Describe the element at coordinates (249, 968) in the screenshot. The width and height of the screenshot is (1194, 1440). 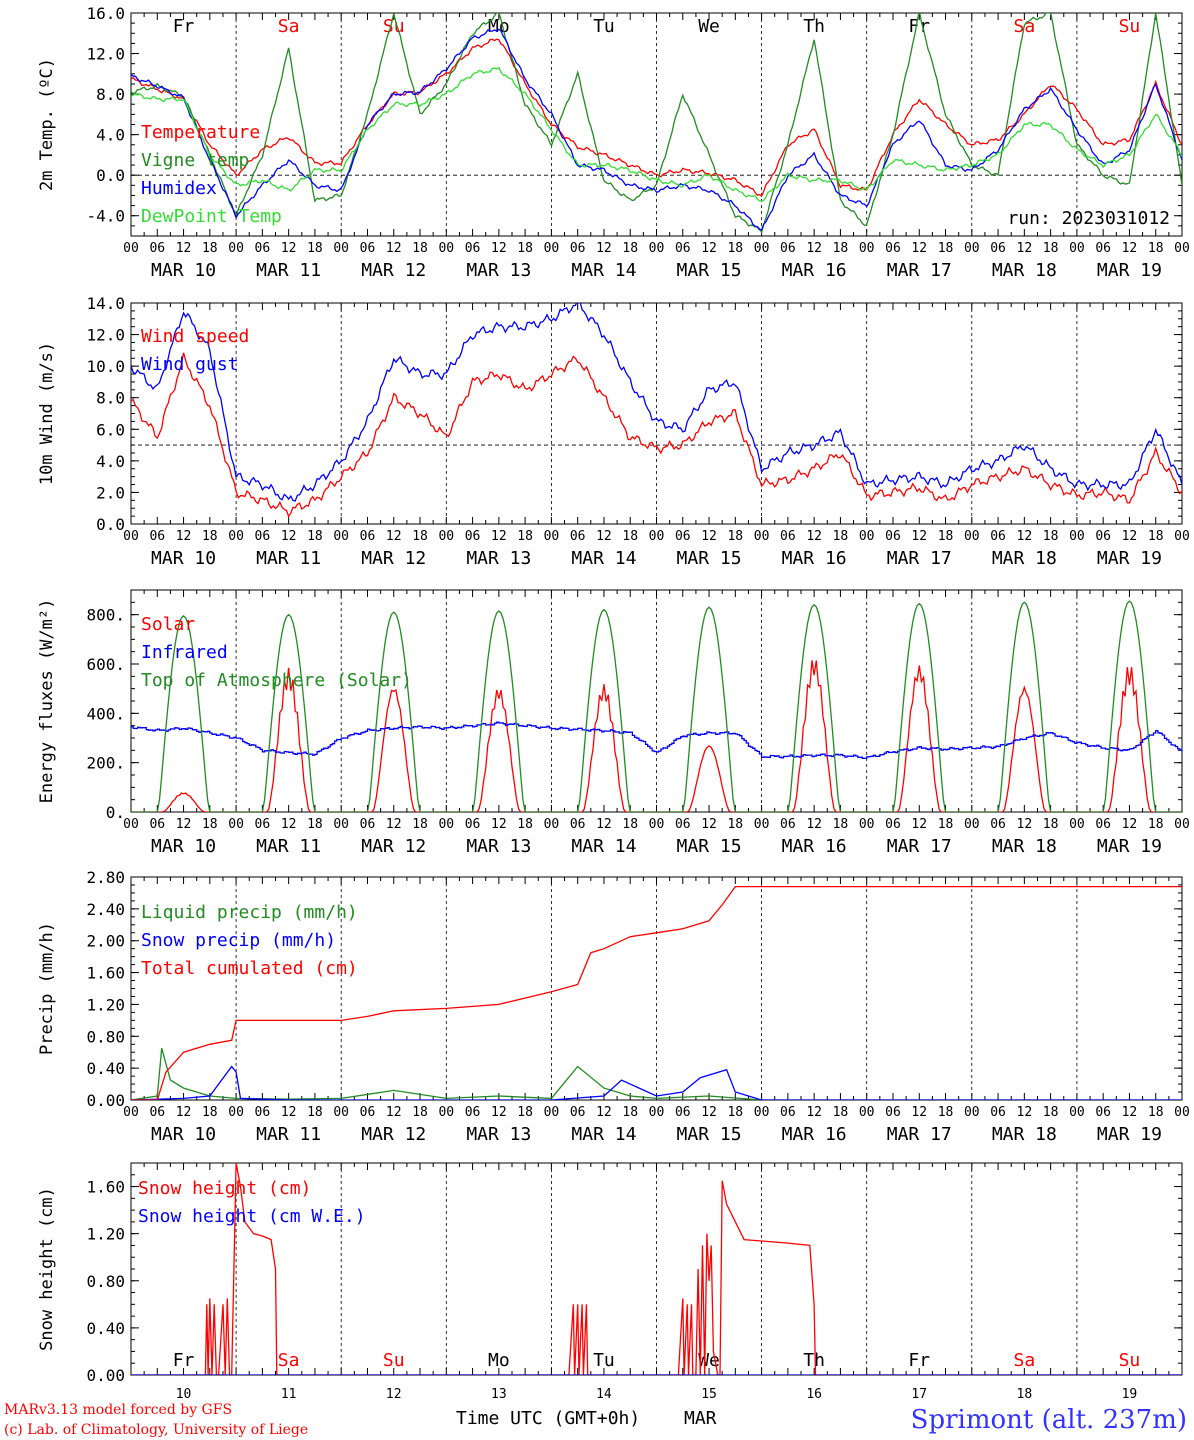
I see `legend-entry: Total cumulated (cm)` at that location.